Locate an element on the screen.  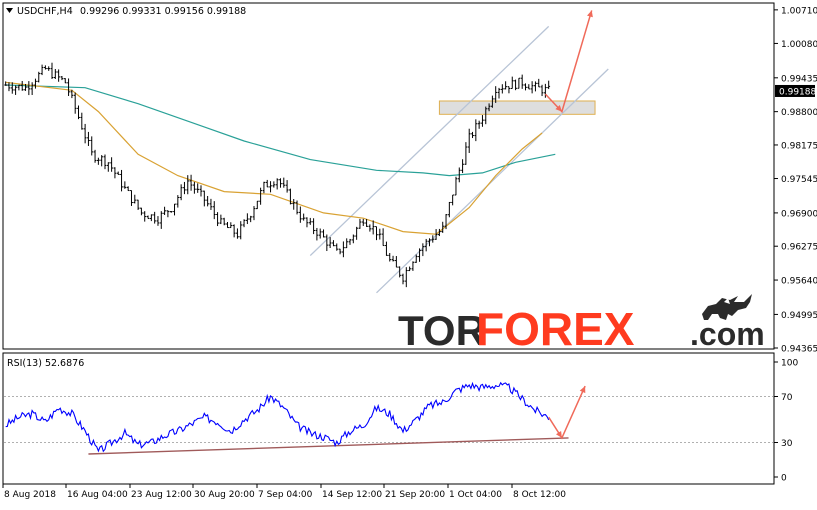
rsi-line is located at coordinates (277, 417).